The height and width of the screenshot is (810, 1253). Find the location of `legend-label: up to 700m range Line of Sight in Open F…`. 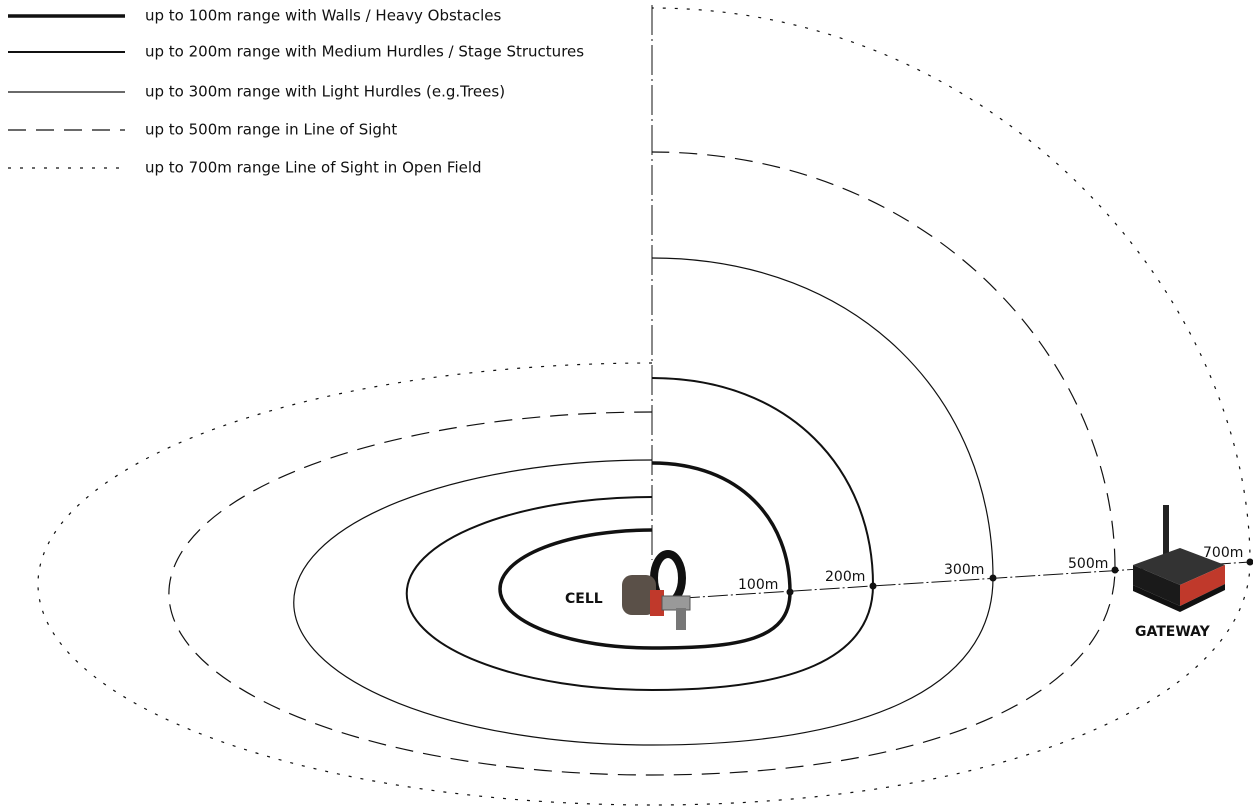

legend-label: up to 700m range Line of Sight in Open F… is located at coordinates (313, 168).